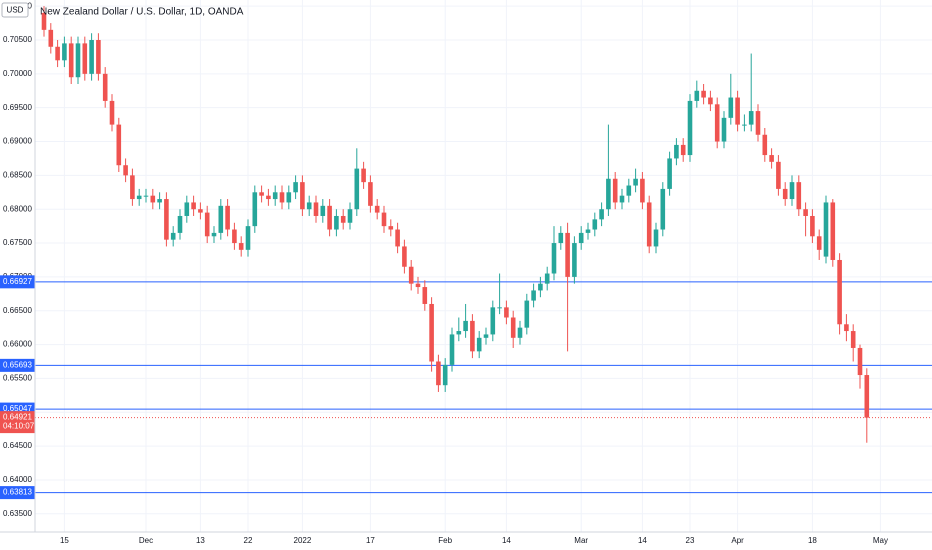  What do you see at coordinates (200, 540) in the screenshot?
I see `x-tick-label: 13` at bounding box center [200, 540].